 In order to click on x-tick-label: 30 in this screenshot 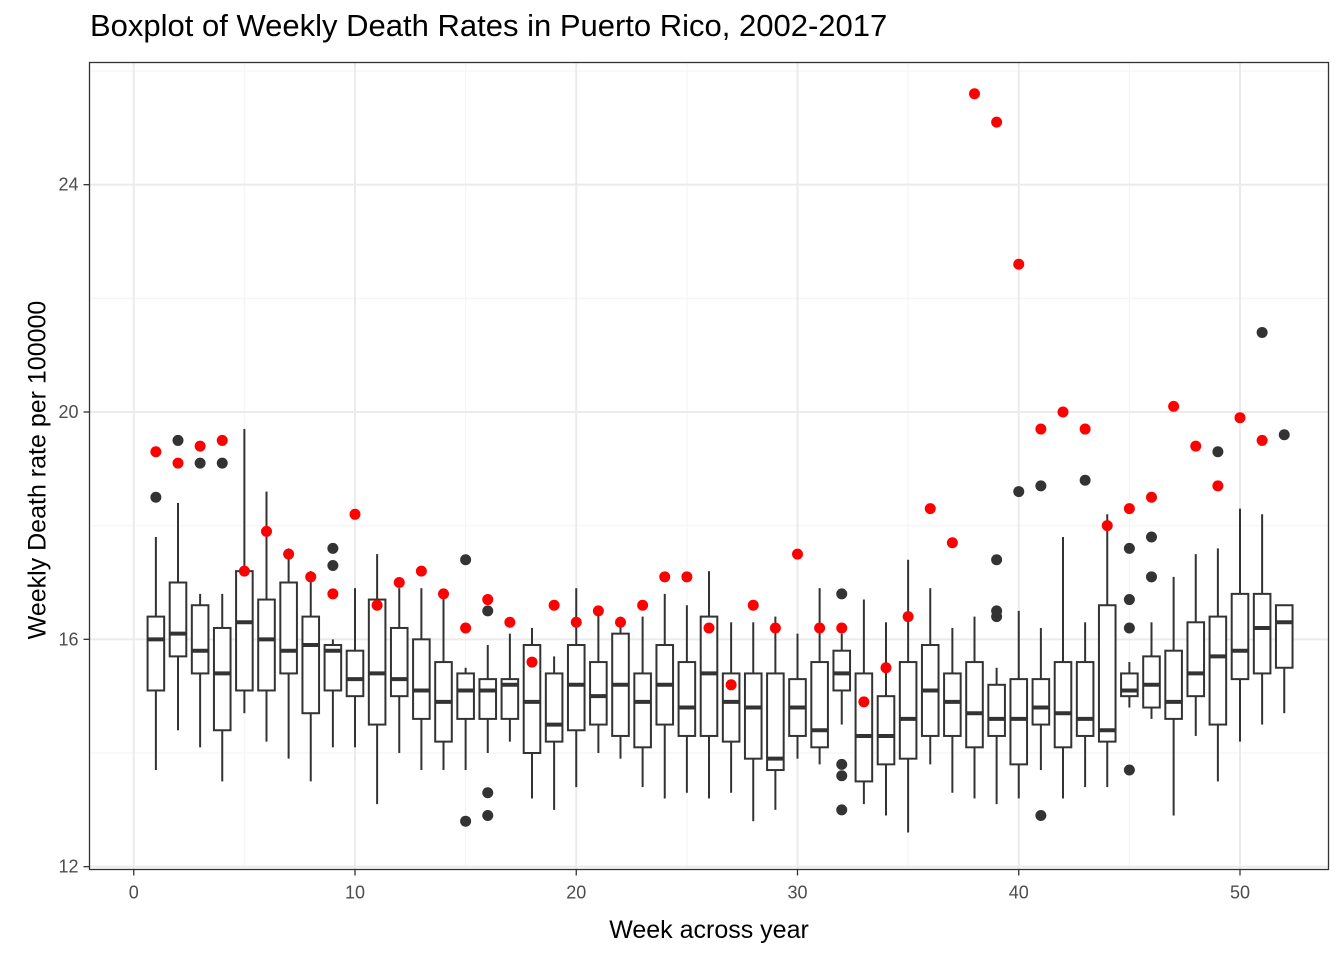, I will do `click(797, 893)`.